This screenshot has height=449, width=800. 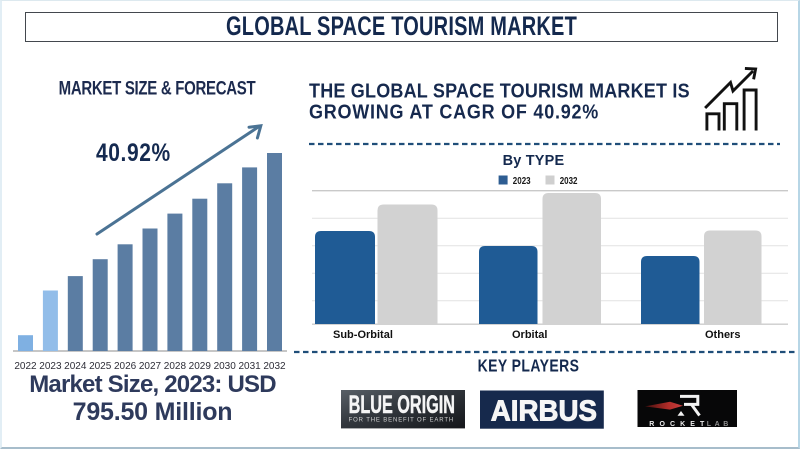 What do you see at coordinates (401, 421) in the screenshot?
I see `svg-text: FOR THE BENEFIT OF EARTH` at bounding box center [401, 421].